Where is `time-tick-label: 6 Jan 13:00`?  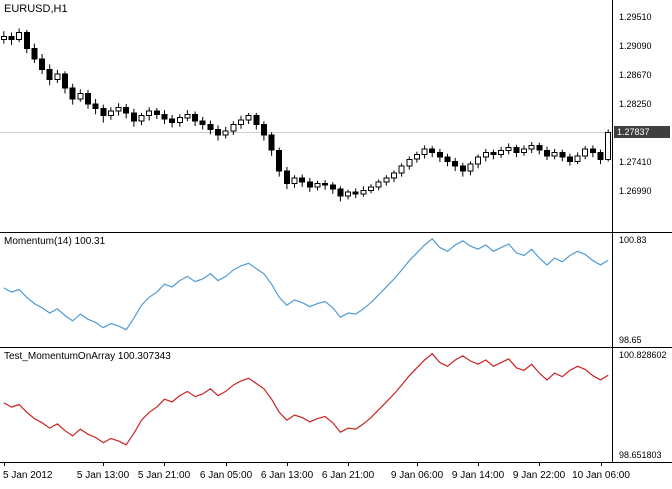
time-tick-label: 6 Jan 13:00 is located at coordinates (287, 475).